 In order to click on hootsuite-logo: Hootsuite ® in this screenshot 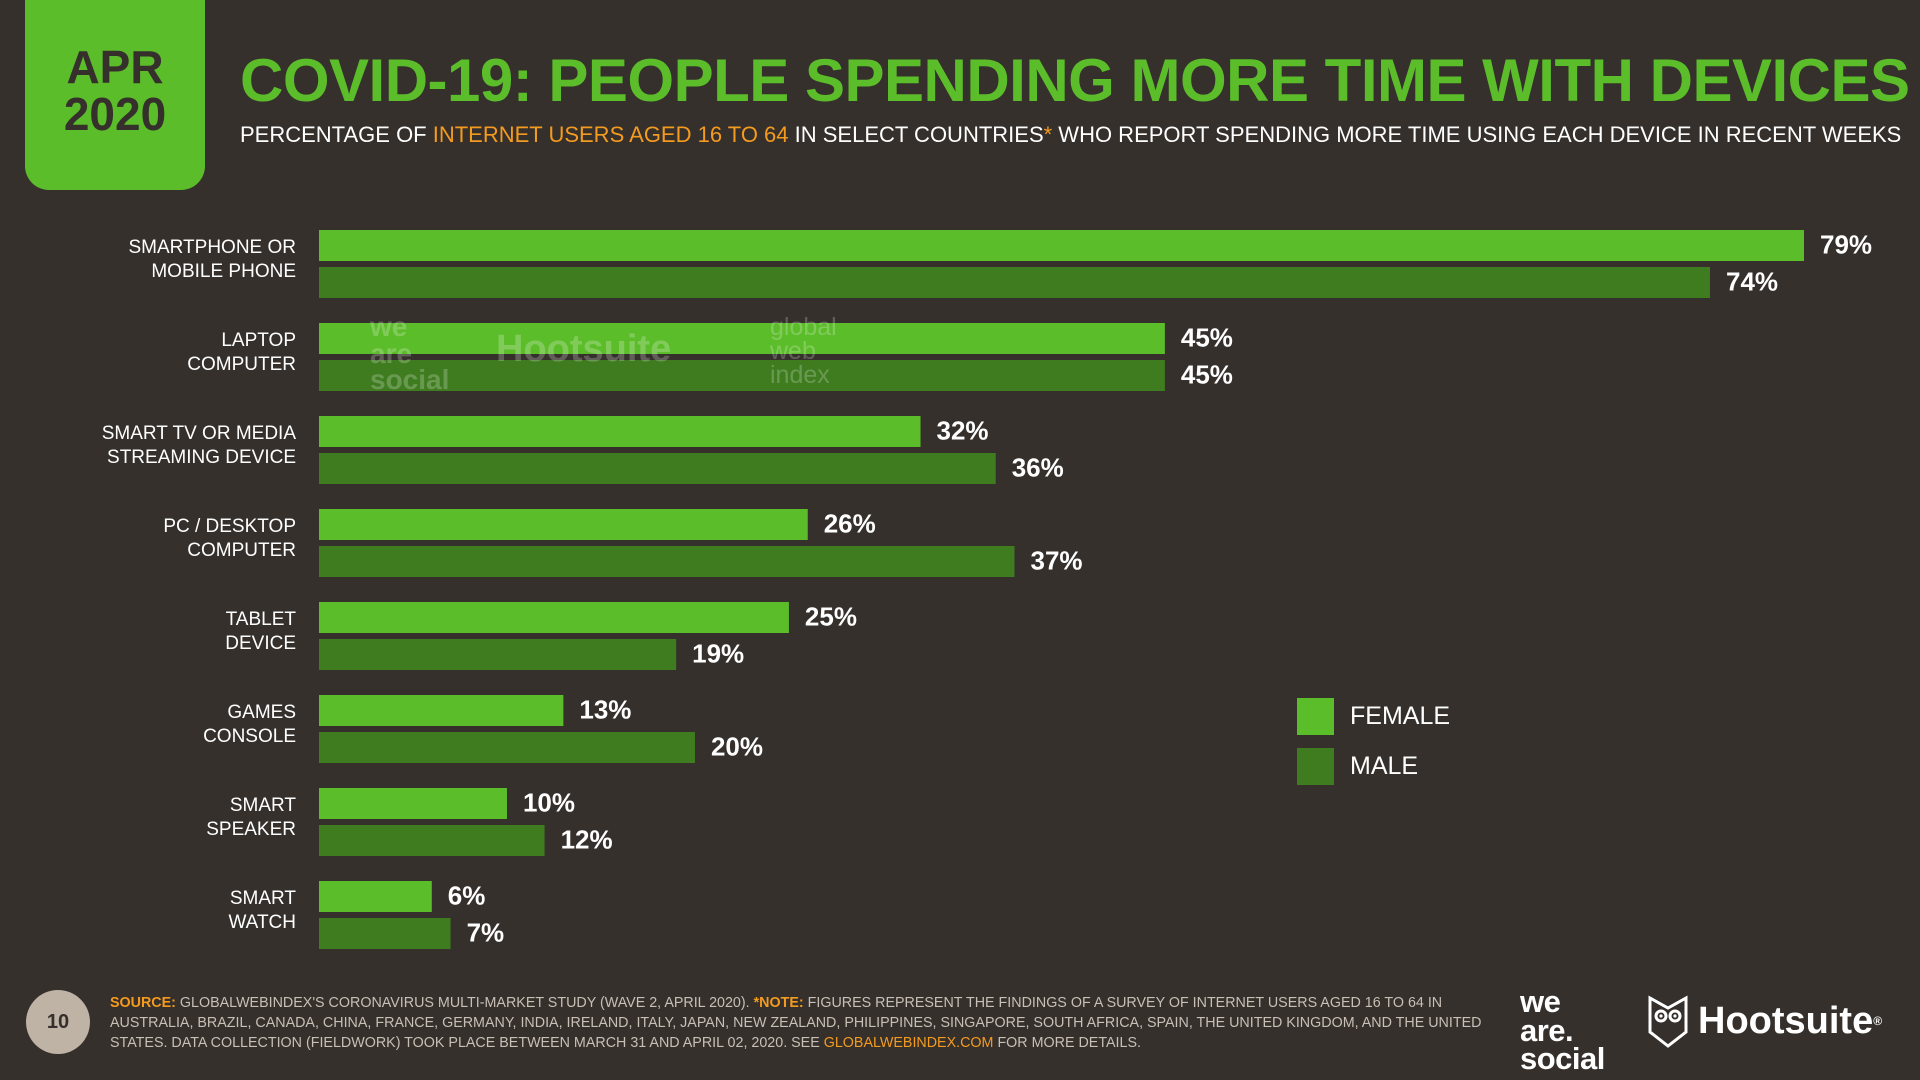, I will do `click(1765, 1021)`.